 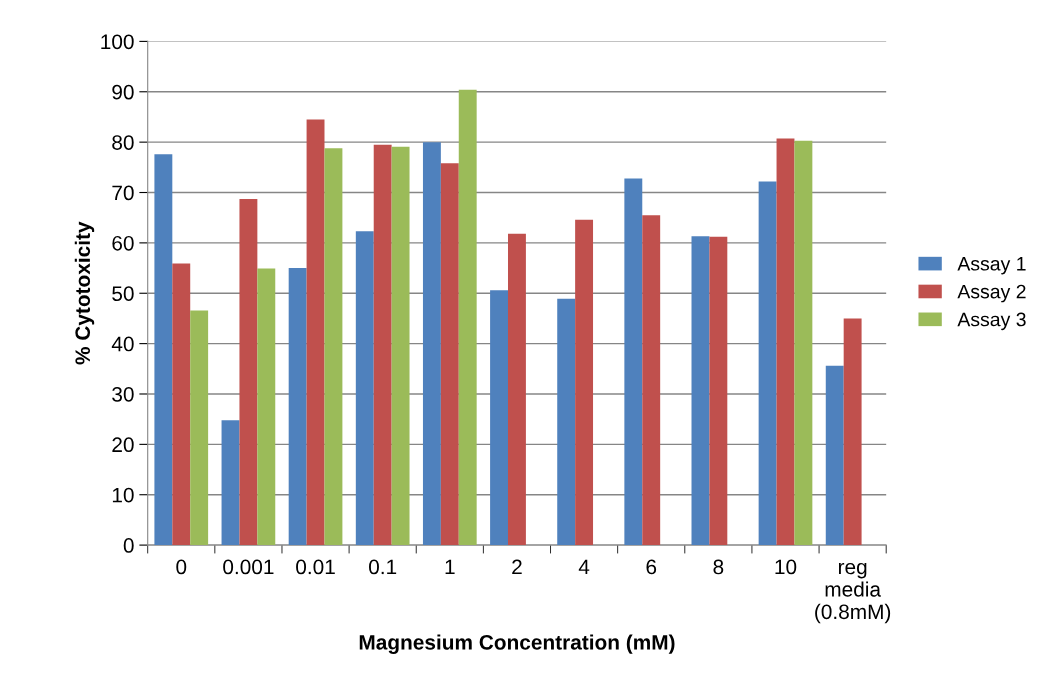 What do you see at coordinates (450, 567) in the screenshot?
I see `x-tick-label: 1` at bounding box center [450, 567].